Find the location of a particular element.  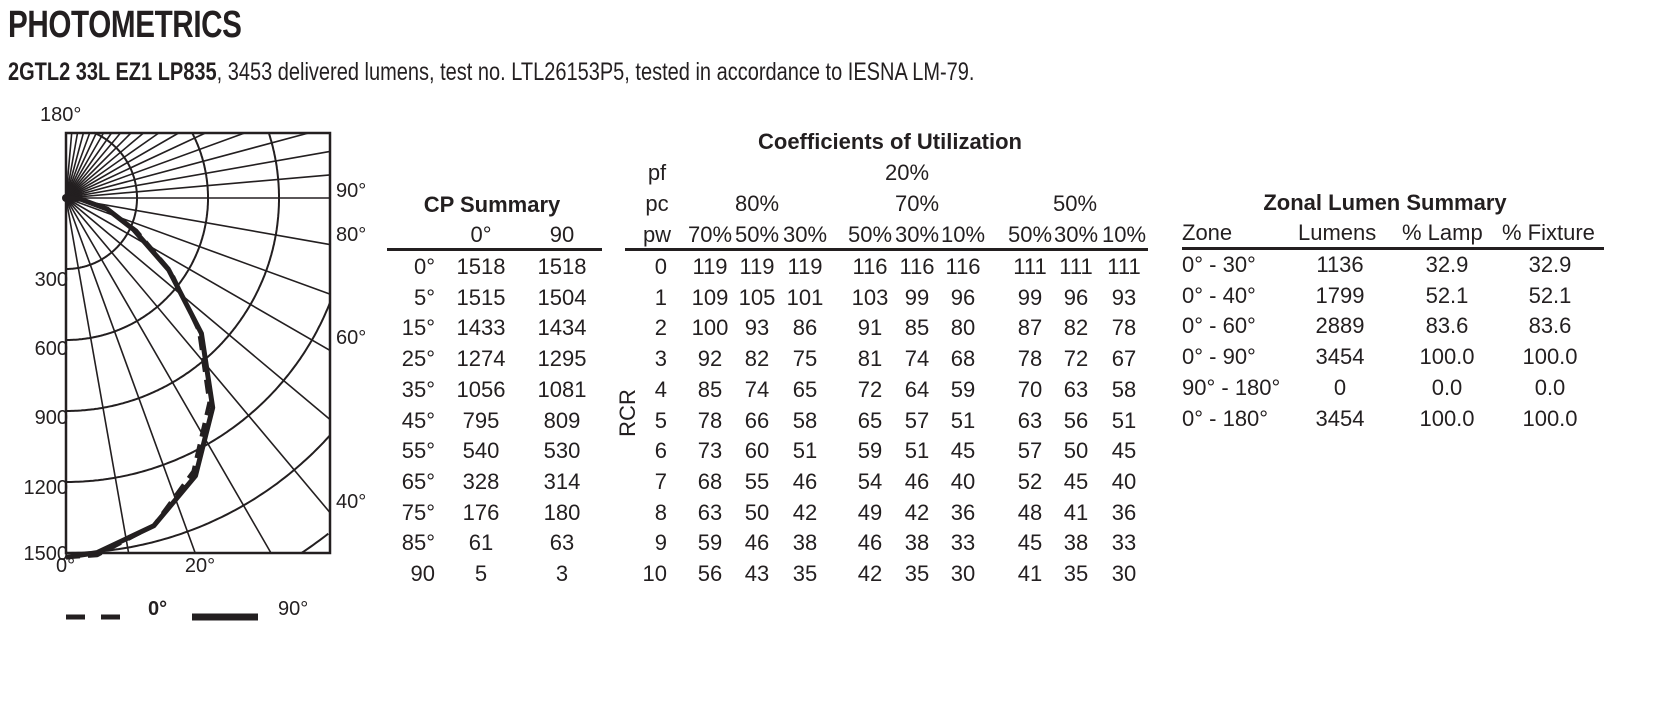

cp-cell-90deg: 530 is located at coordinates (562, 451).